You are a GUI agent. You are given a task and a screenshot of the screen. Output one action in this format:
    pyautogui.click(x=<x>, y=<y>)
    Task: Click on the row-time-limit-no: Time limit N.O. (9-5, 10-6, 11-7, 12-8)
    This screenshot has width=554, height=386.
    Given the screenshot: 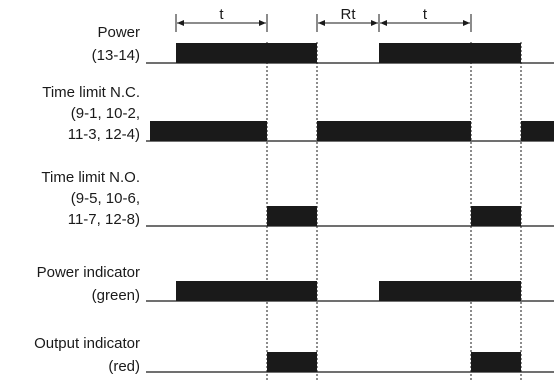 What is the action you would take?
    pyautogui.click(x=297, y=198)
    